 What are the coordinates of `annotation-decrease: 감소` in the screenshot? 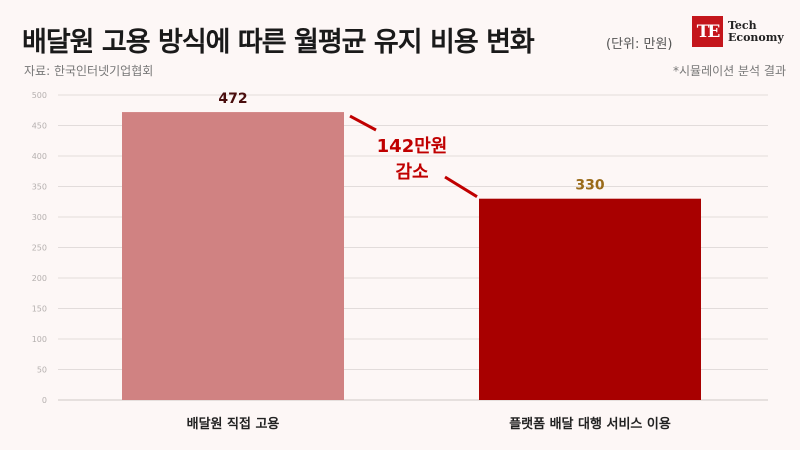 It's located at (411, 172).